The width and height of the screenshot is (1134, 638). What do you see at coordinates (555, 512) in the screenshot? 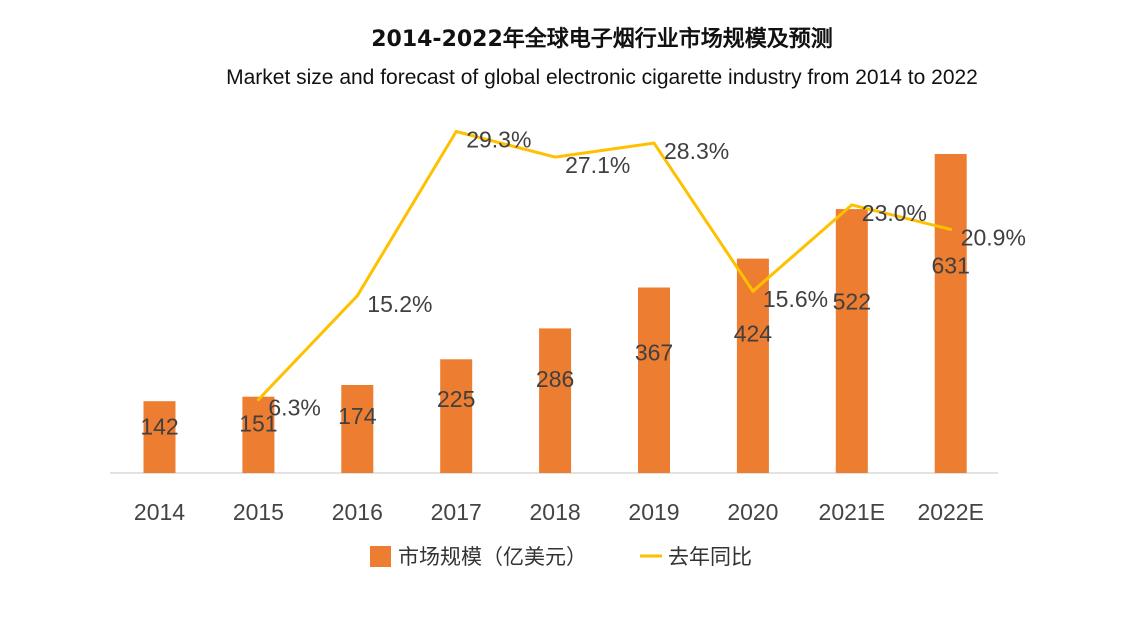
I see `x-tick-2018: 2018` at bounding box center [555, 512].